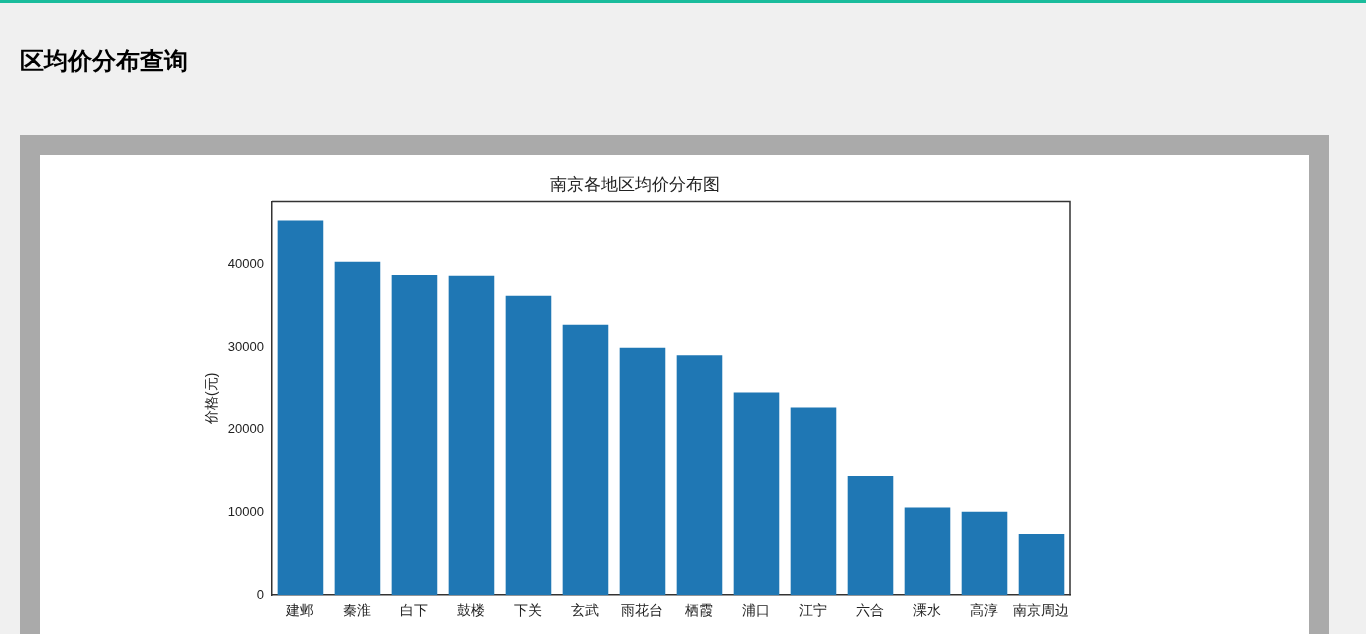  I want to click on x-tick-label: 南京周边, so click(1041, 610).